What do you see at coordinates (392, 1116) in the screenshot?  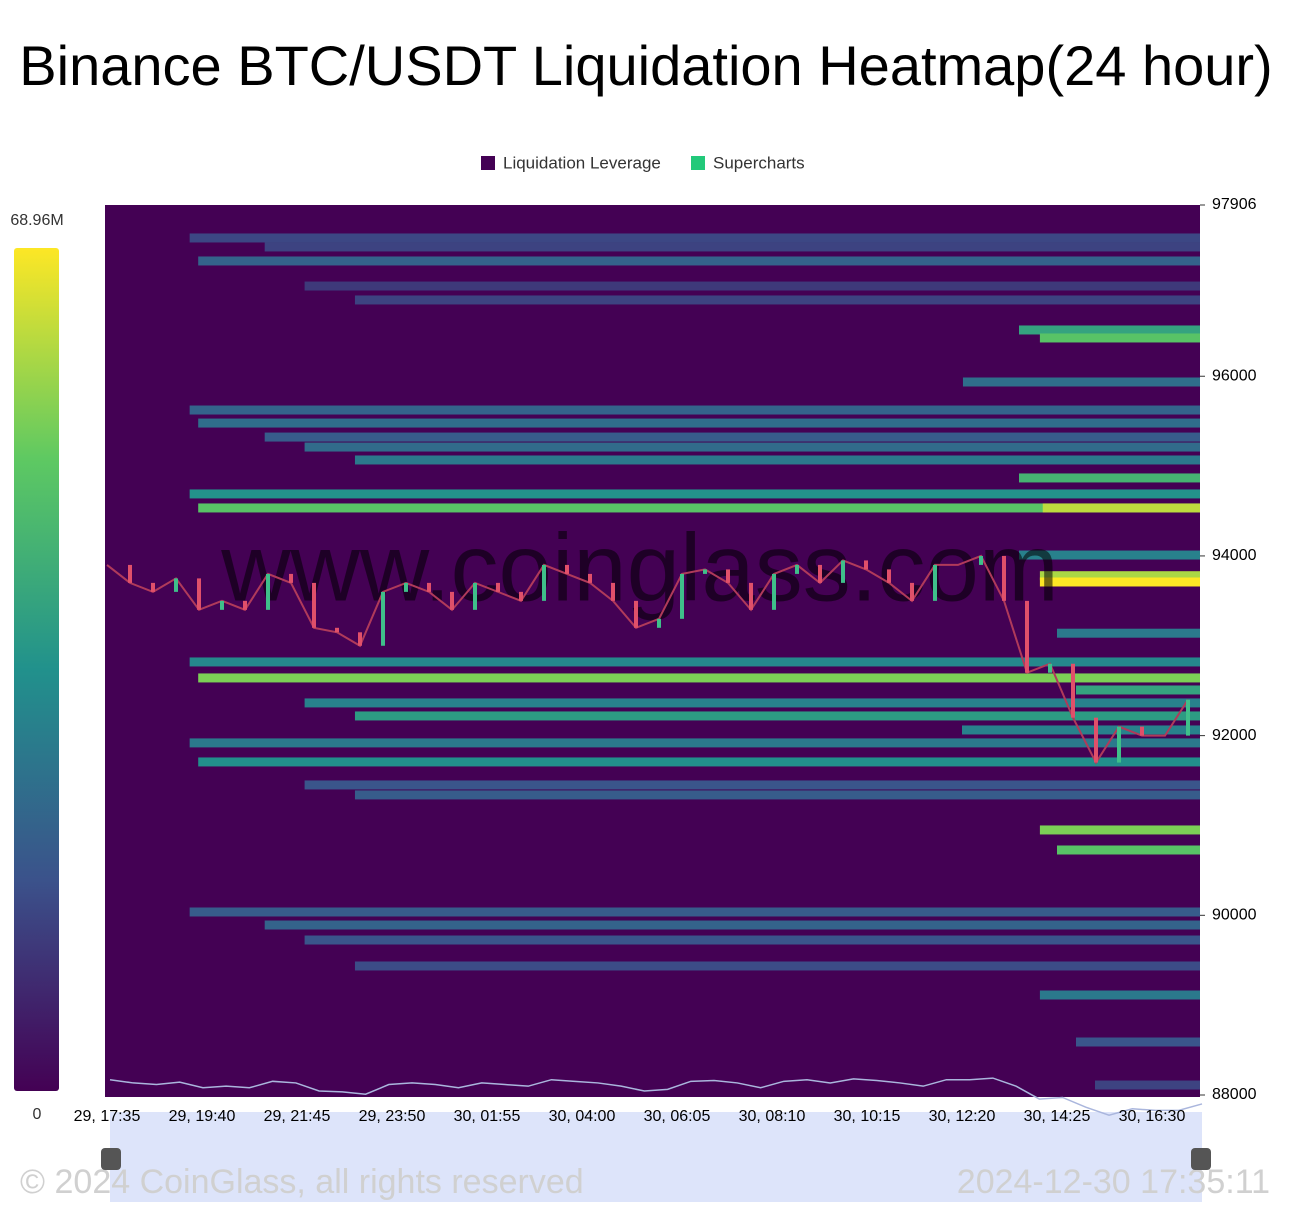 I see `x-tick-label: 29, 23:50` at bounding box center [392, 1116].